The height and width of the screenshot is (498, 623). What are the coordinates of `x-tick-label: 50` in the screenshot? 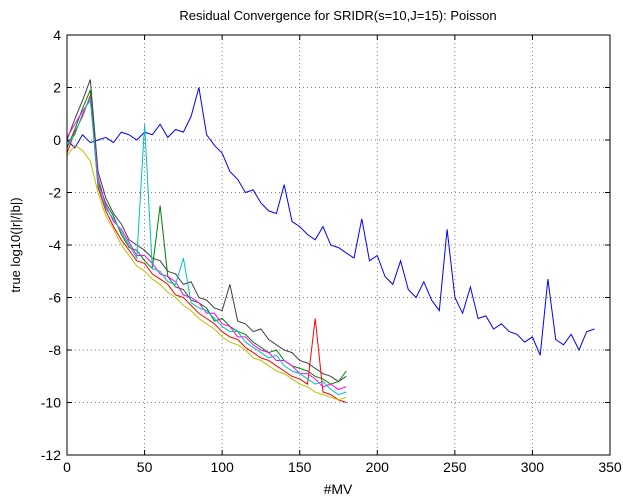 It's located at (145, 467).